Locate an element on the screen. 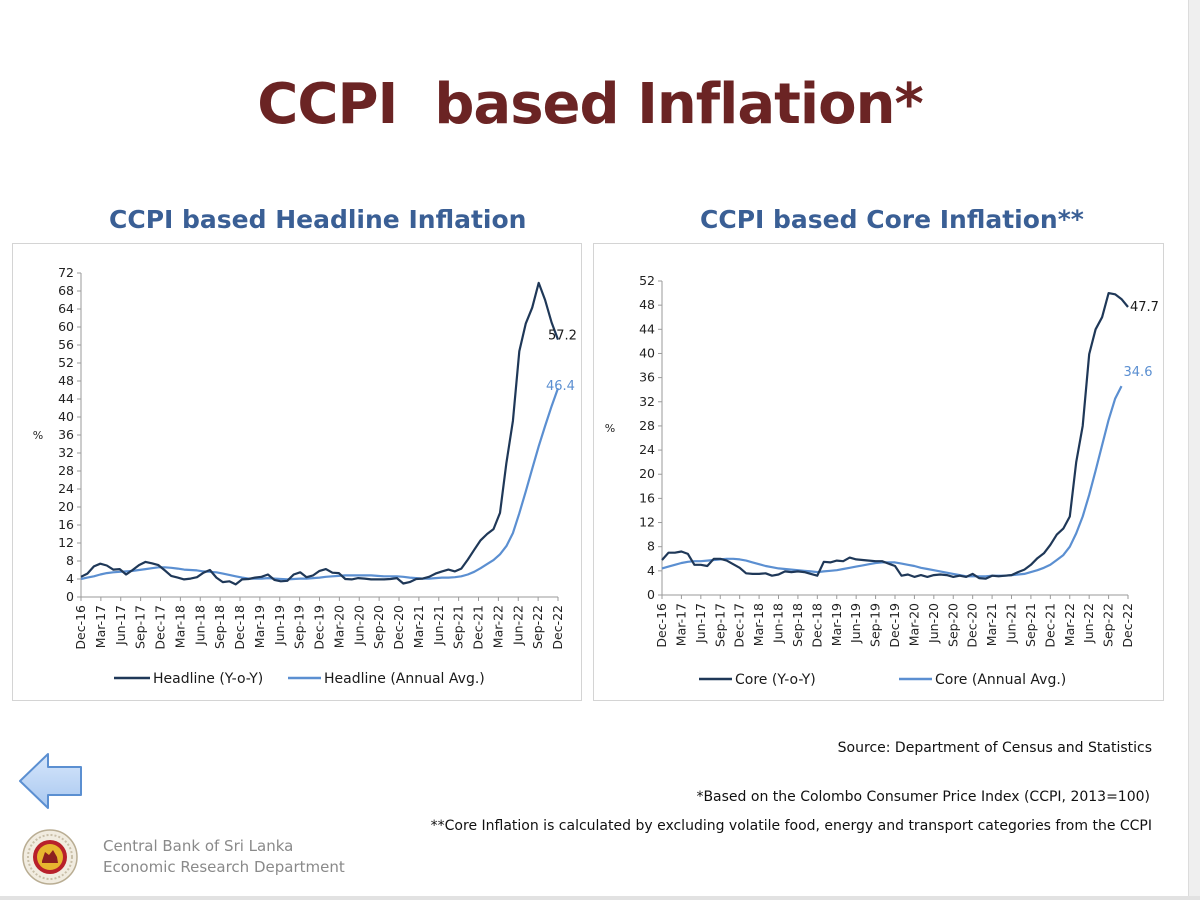  x-tick-label: Dec-19 is located at coordinates (894, 625).